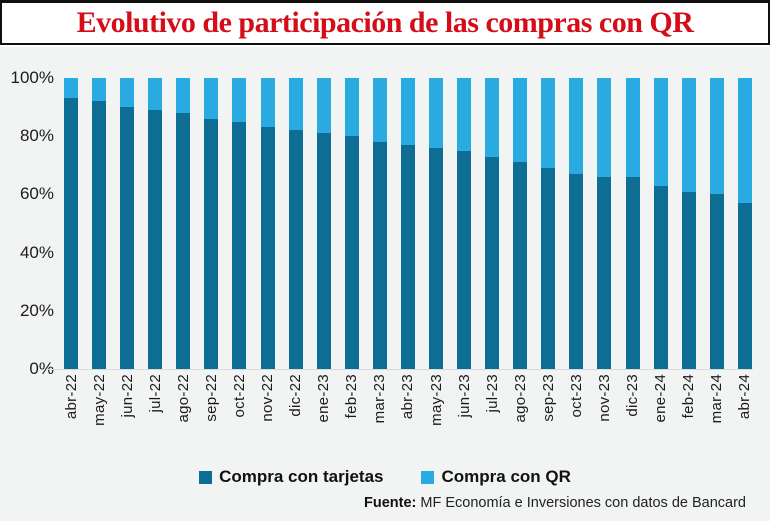 Image resolution: width=770 pixels, height=521 pixels. What do you see at coordinates (385, 477) in the screenshot?
I see `chart-legend: Compra con tarjetas Compra con QR` at bounding box center [385, 477].